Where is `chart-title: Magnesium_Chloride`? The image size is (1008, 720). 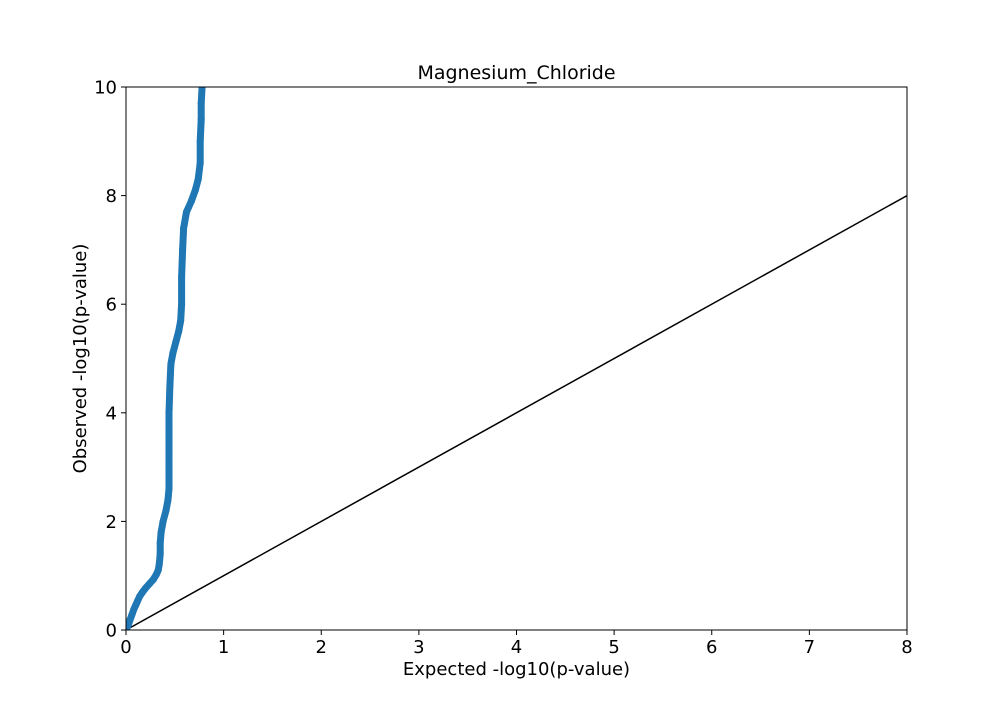
chart-title: Magnesium_Chloride is located at coordinates (516, 73).